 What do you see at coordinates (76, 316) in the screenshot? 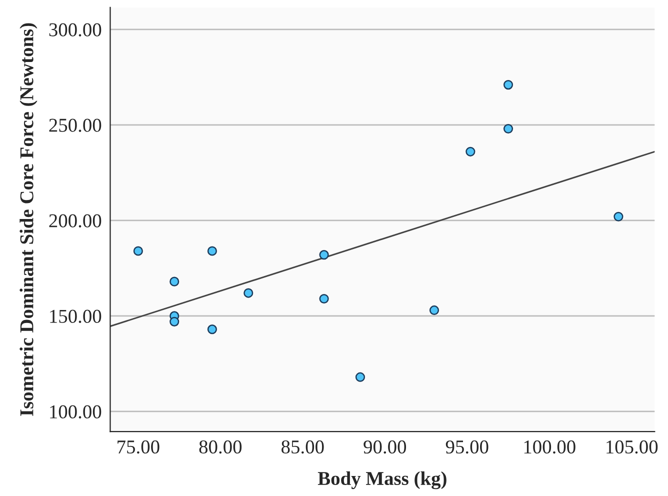
I see `y-tick-label: 150.00` at bounding box center [76, 316].